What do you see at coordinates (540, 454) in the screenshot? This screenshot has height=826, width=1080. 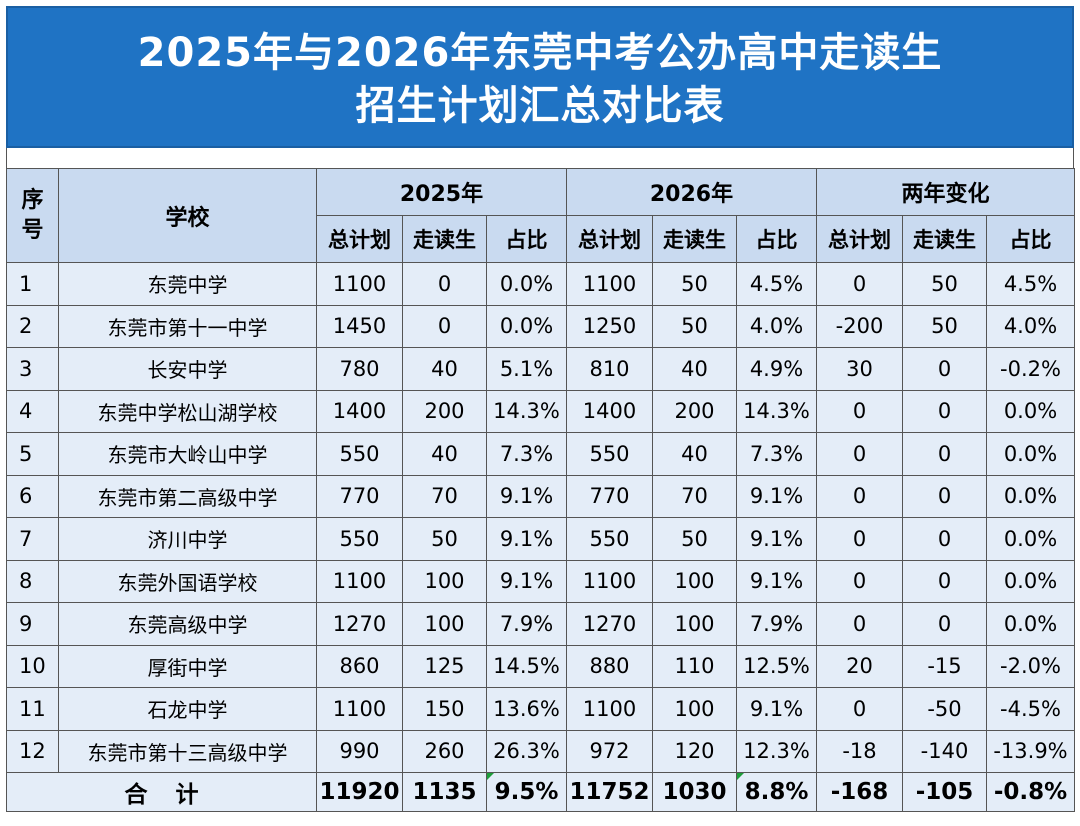 I see `table-row: 5 东莞市大岭山中学 550 40 7.3% 550 40 7.3% 0 0 0.0%` at bounding box center [540, 454].